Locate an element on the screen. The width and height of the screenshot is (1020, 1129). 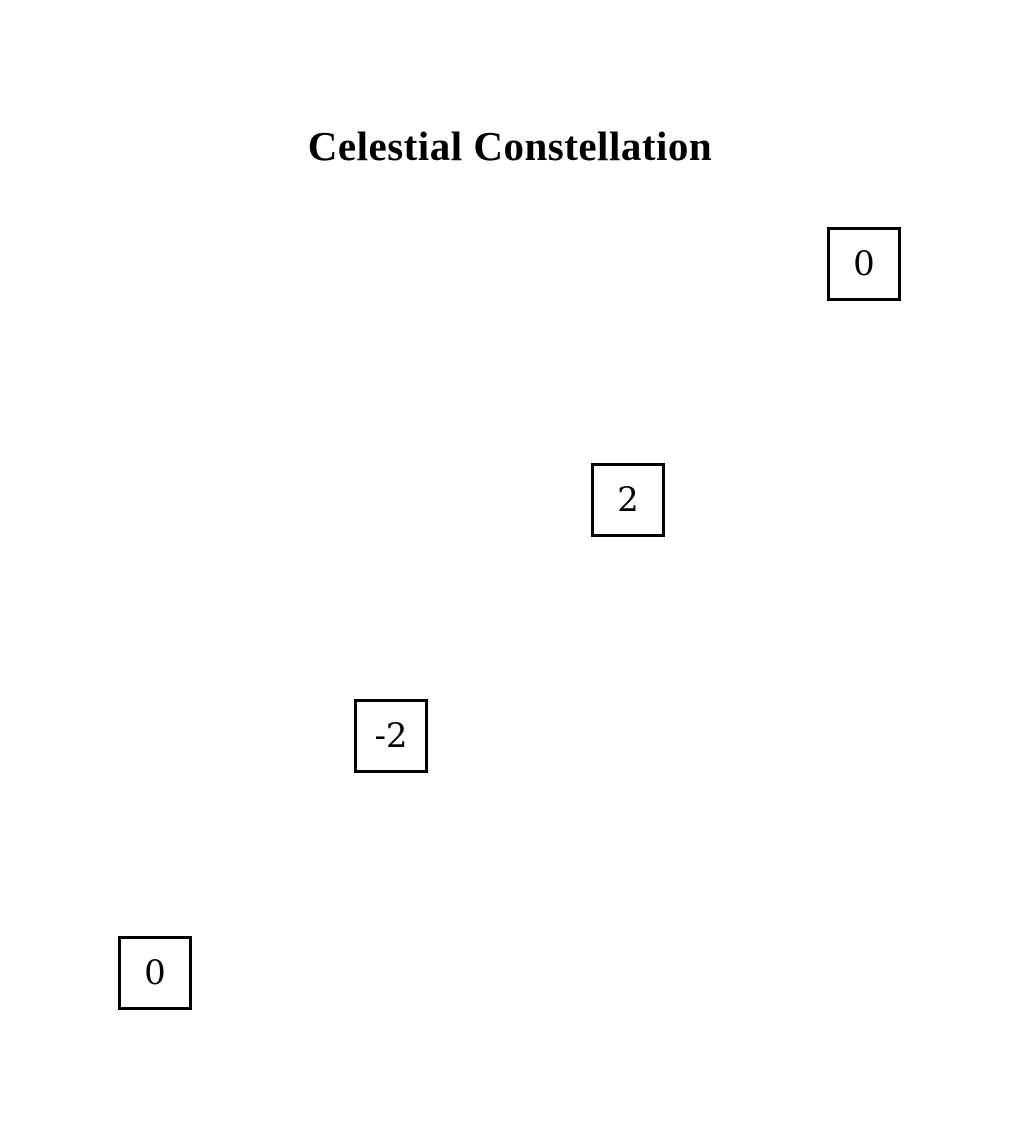
node-box: -2 is located at coordinates (391, 736).